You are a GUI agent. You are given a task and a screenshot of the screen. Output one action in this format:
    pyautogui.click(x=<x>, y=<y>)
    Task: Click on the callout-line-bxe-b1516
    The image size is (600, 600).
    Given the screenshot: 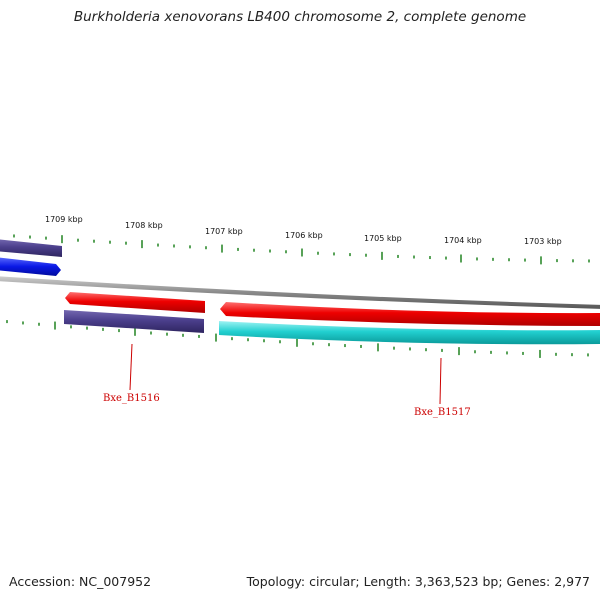 What is the action you would take?
    pyautogui.click(x=131, y=367)
    